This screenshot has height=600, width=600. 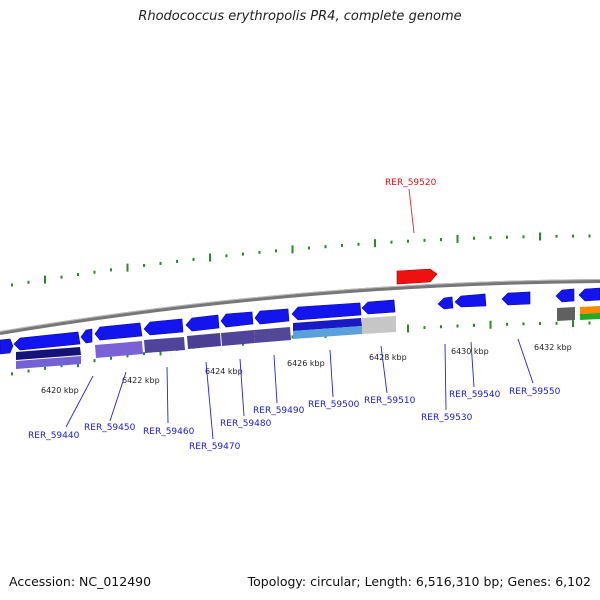 What do you see at coordinates (141, 380) in the screenshot?
I see `kbp-label: 6422 kbp` at bounding box center [141, 380].